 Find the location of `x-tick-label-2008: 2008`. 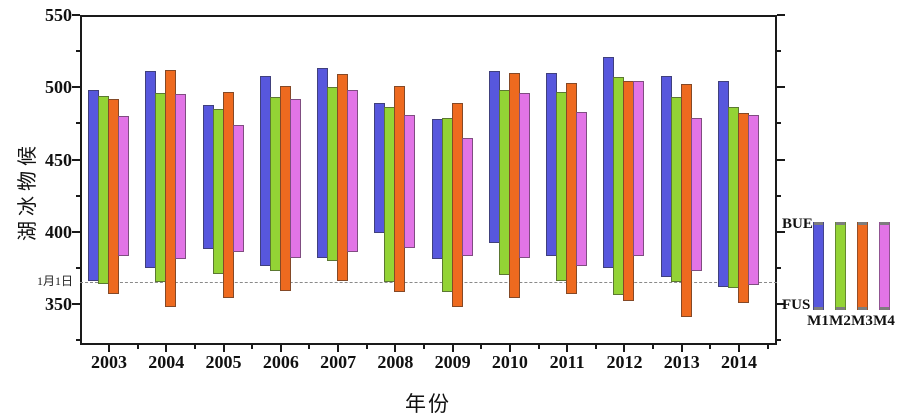

x-tick-label-2008: 2008 is located at coordinates (395, 362).